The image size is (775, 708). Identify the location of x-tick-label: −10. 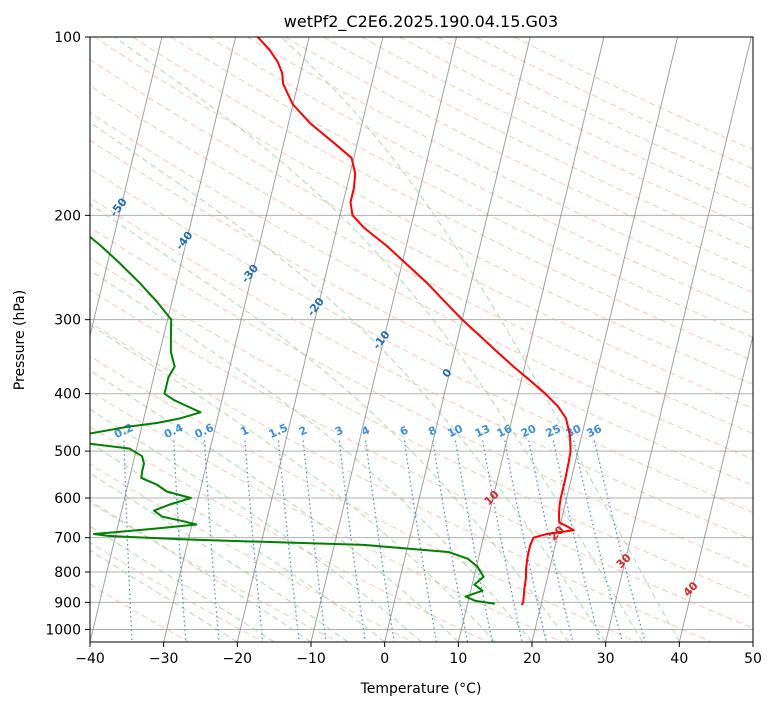
(311, 659).